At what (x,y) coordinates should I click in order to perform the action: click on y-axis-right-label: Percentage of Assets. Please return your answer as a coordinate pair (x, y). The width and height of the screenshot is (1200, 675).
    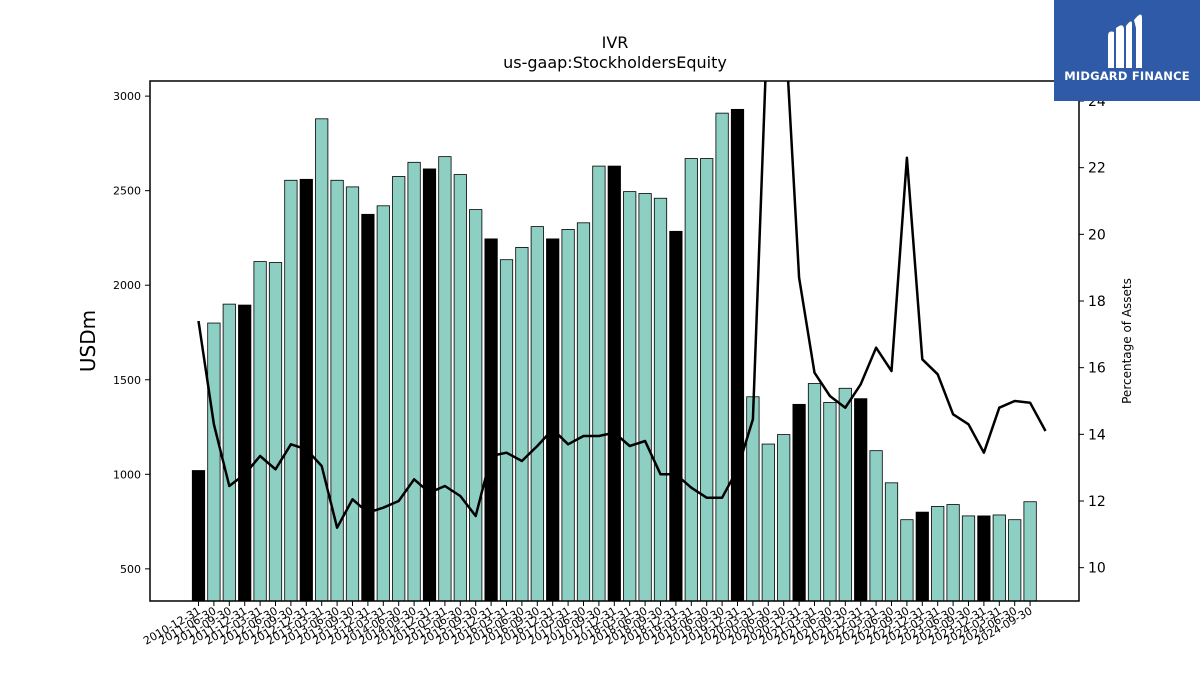
    Looking at the image, I should click on (1127, 341).